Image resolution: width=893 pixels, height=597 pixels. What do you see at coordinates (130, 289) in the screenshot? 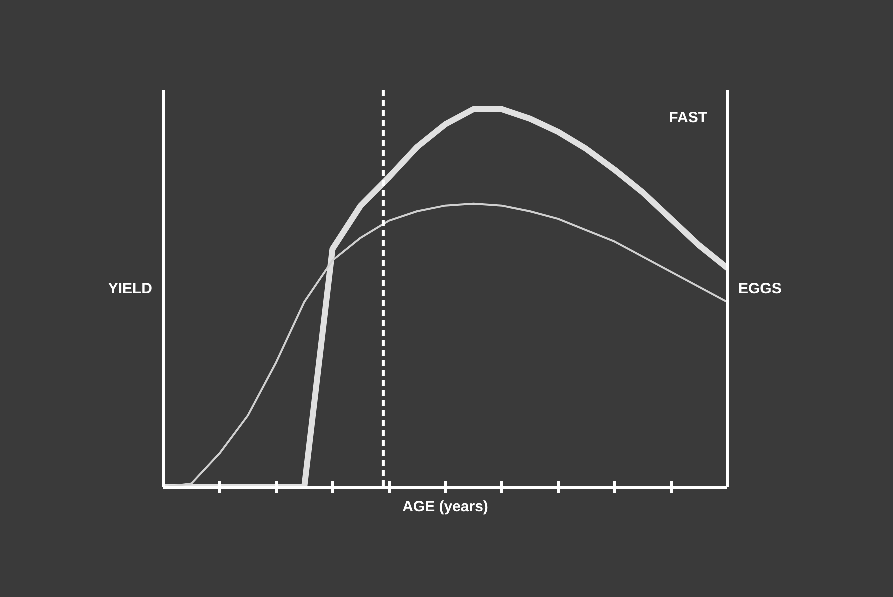
I see `y-axis-title: YIELD` at bounding box center [130, 289].